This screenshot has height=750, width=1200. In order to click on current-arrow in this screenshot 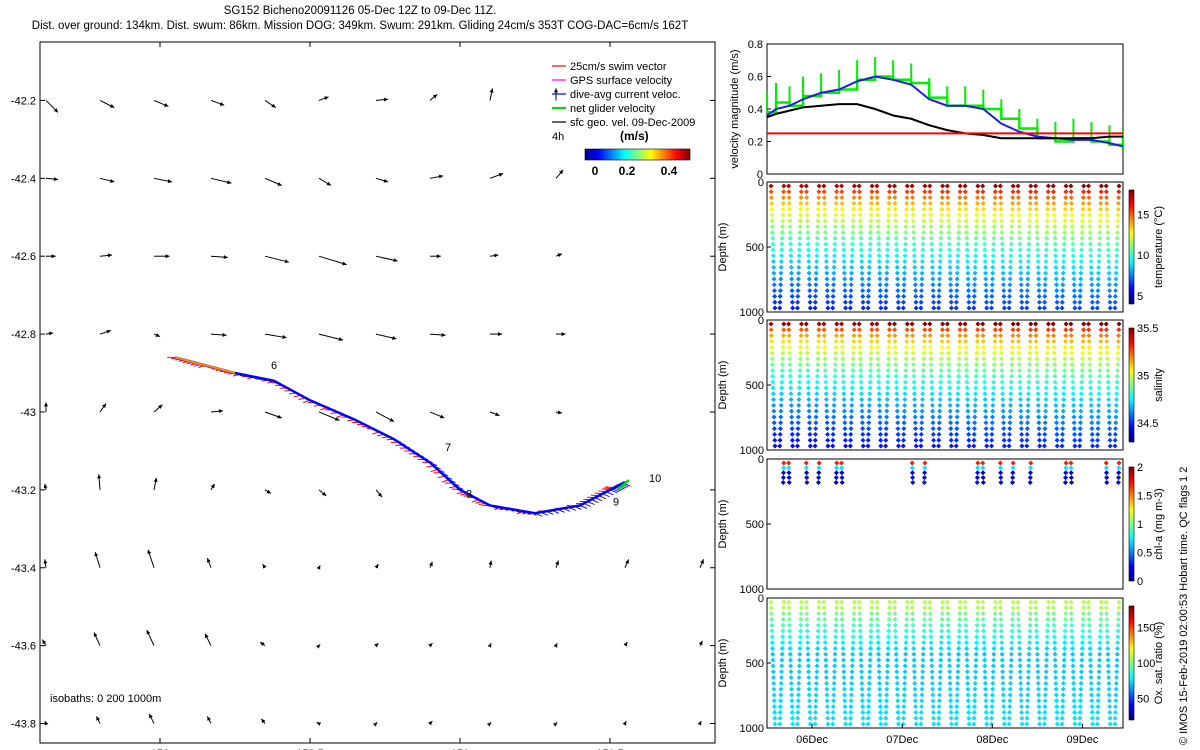, I will do `click(277, 259)`.